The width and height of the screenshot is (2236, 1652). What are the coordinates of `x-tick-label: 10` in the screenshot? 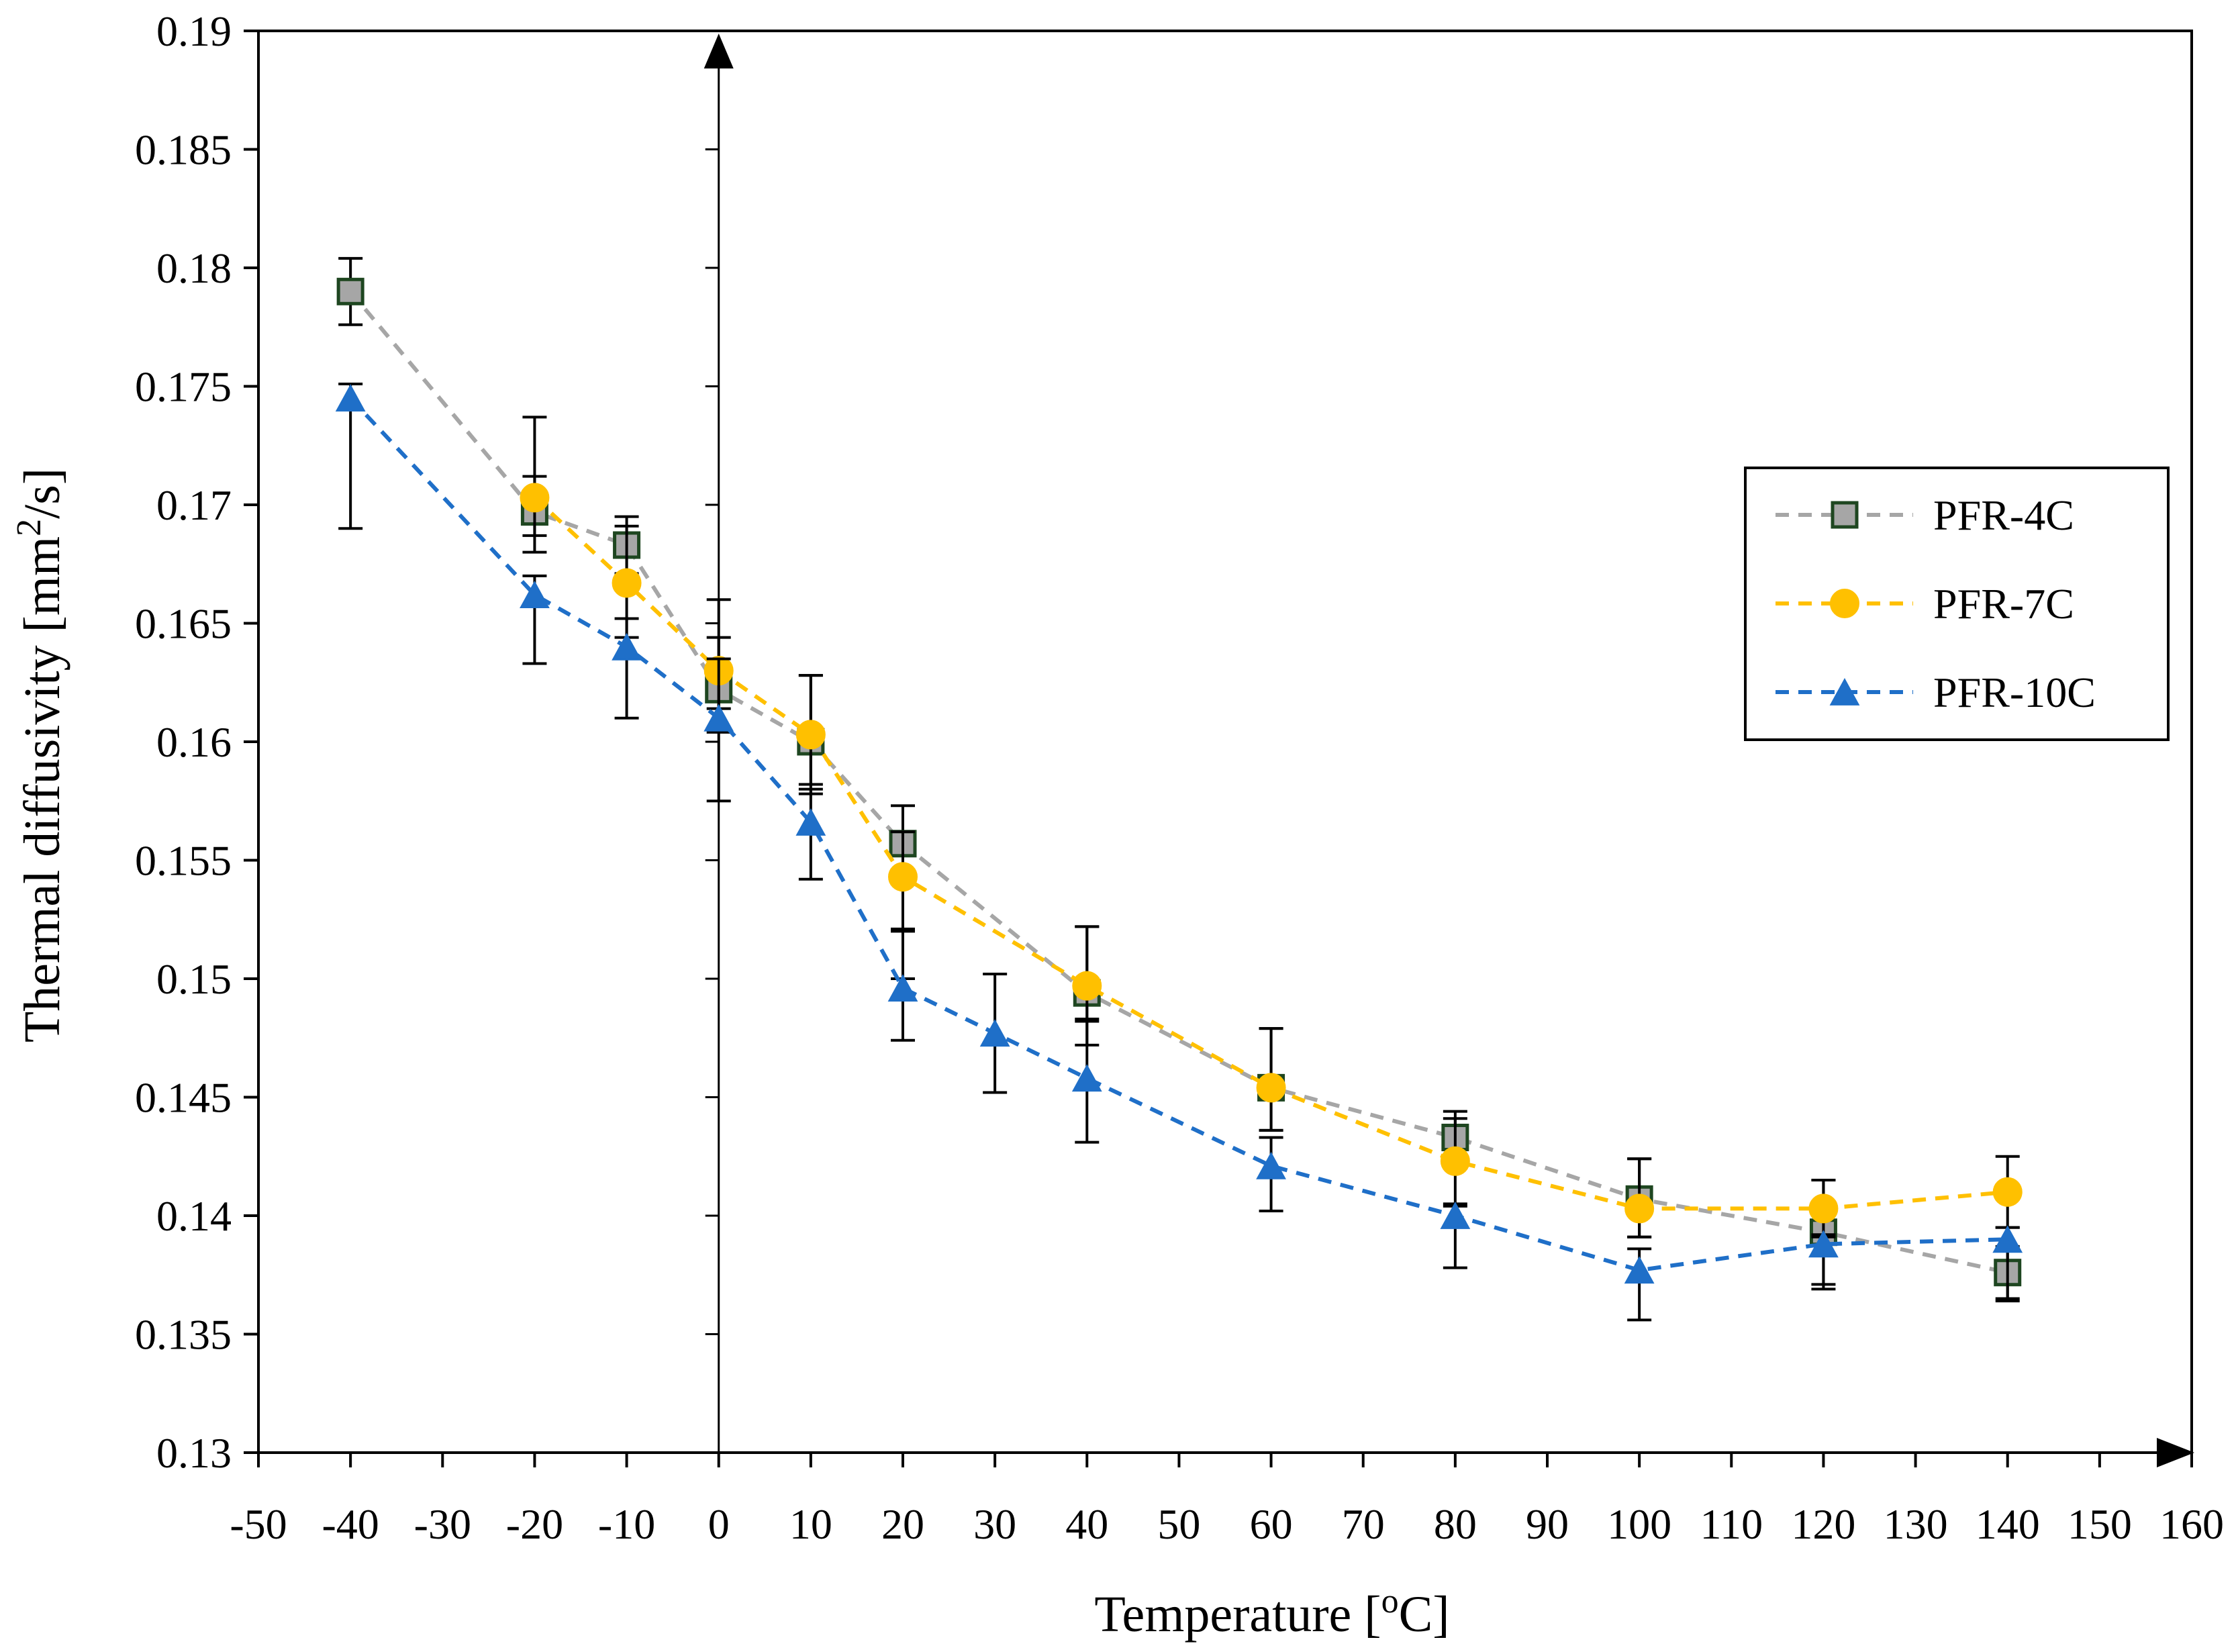 It's located at (811, 1524).